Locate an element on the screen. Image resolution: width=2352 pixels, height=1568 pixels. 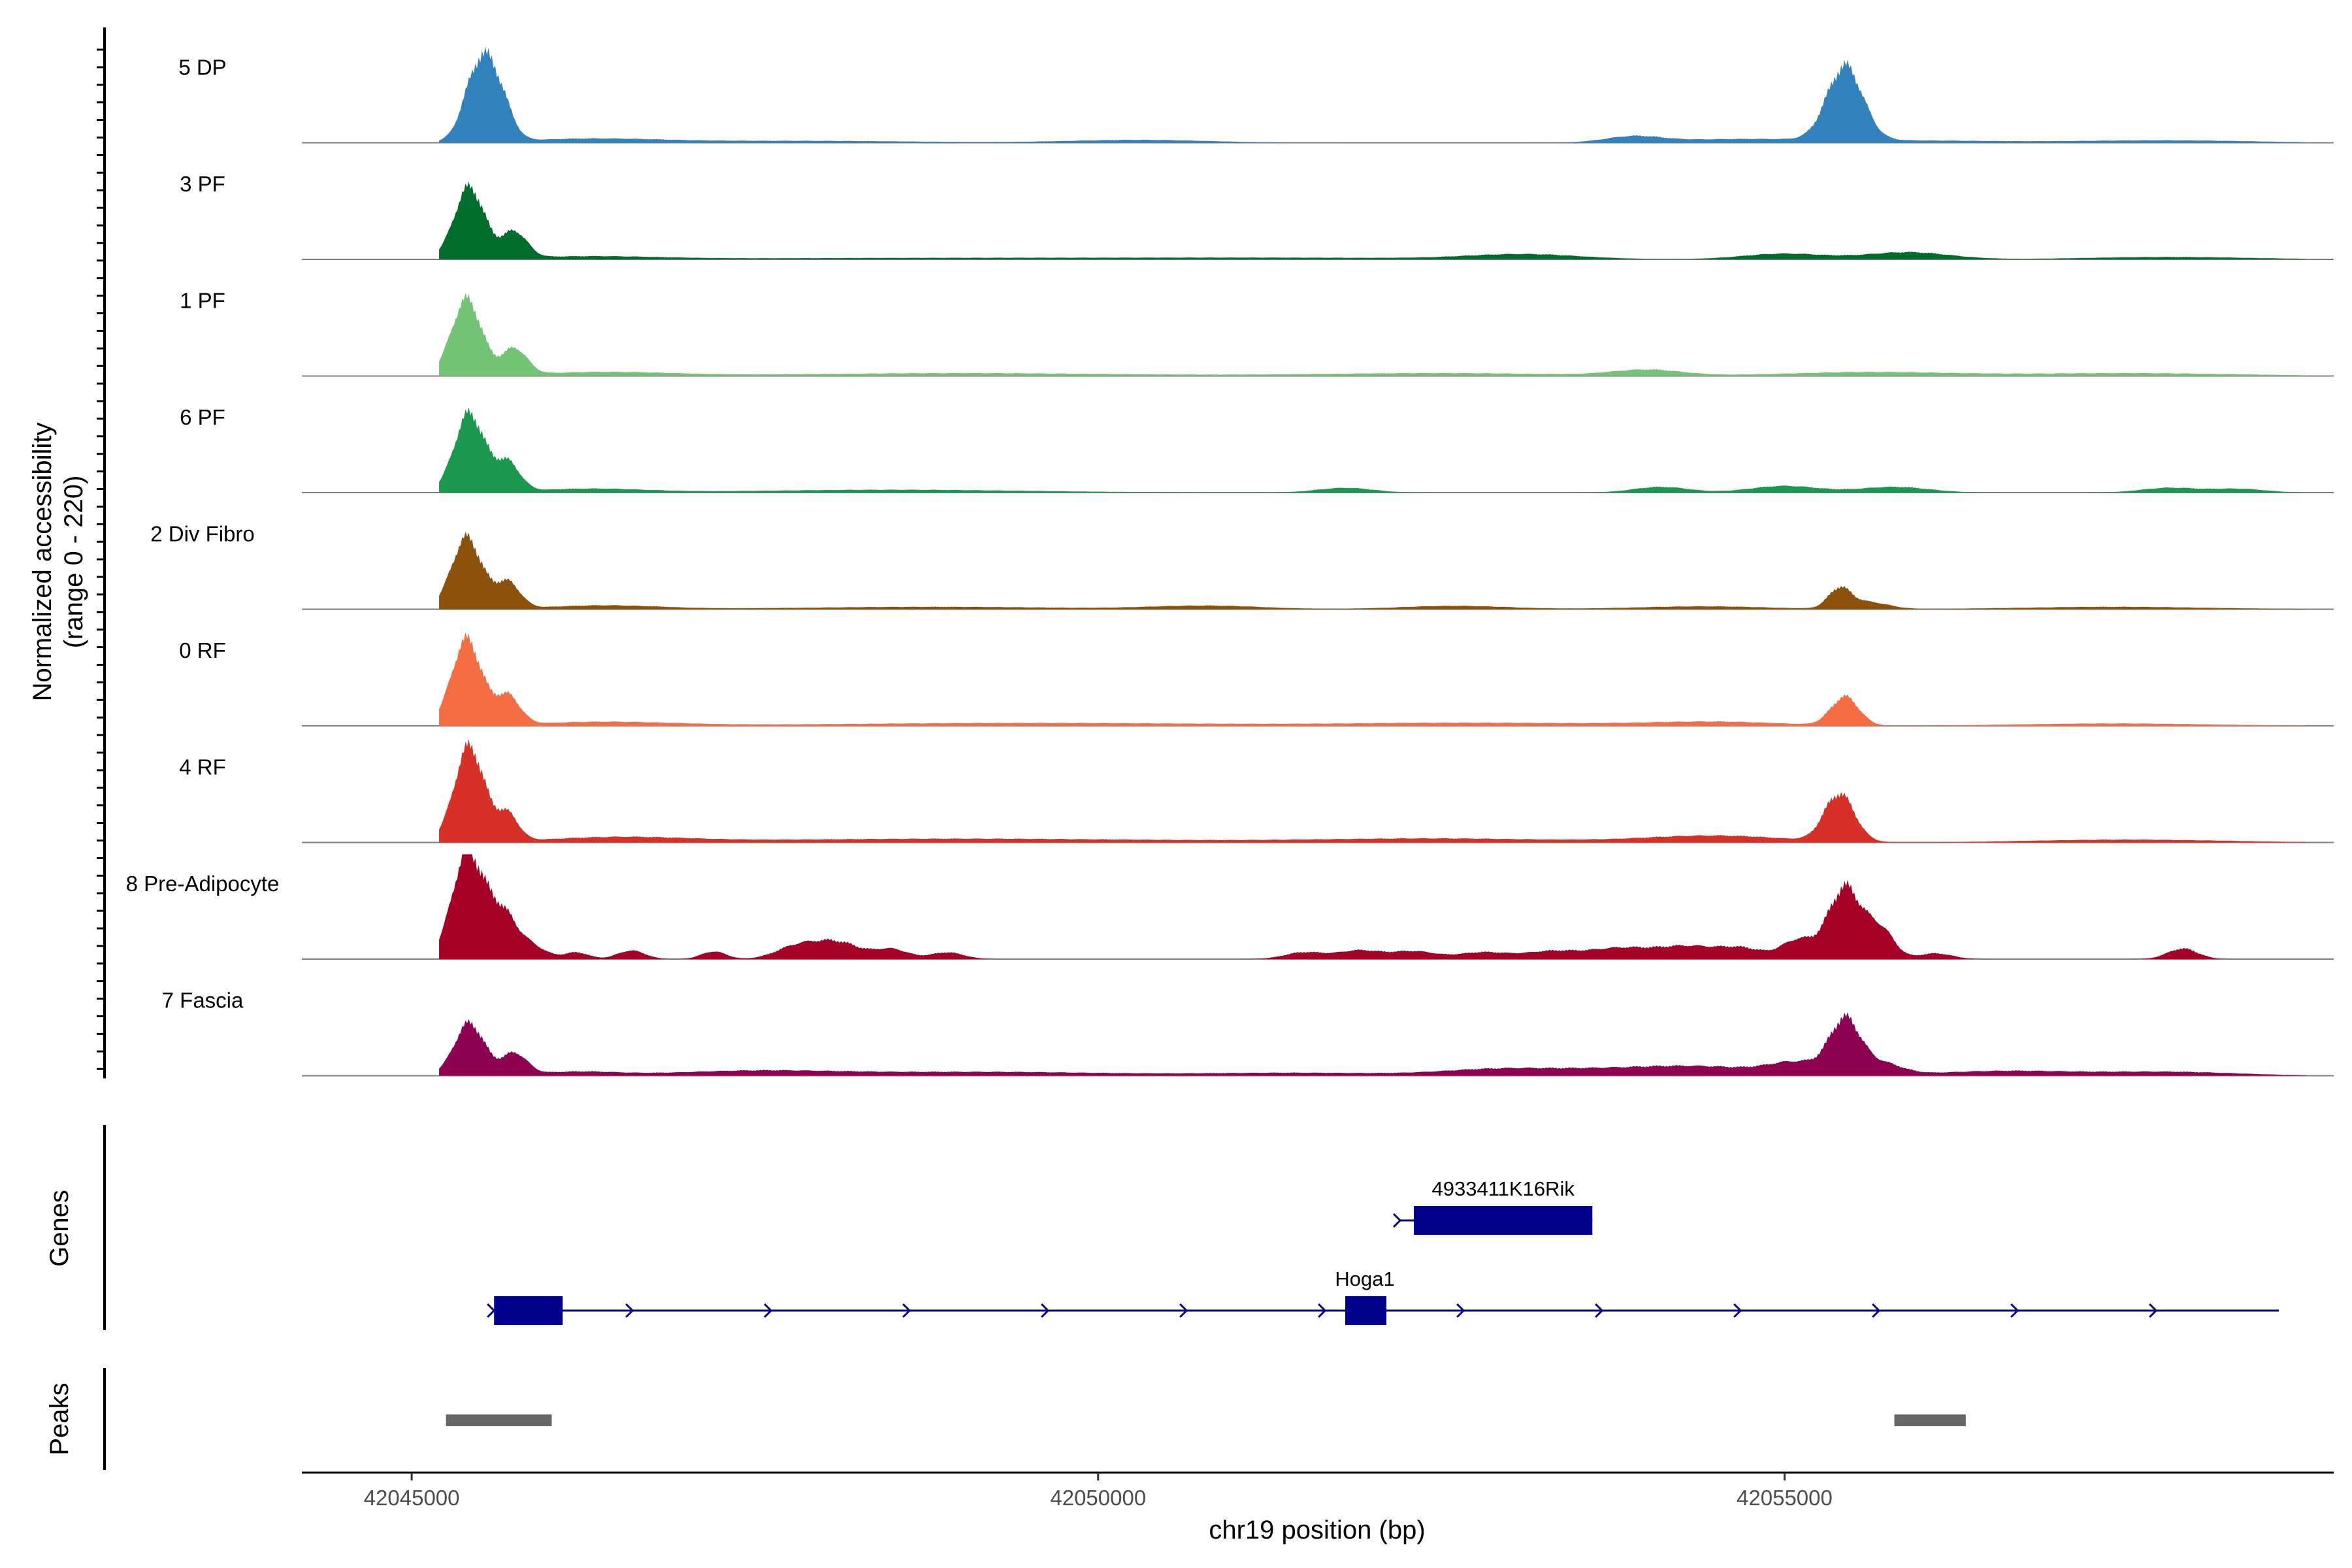
y-axis is located at coordinates (101, 553).